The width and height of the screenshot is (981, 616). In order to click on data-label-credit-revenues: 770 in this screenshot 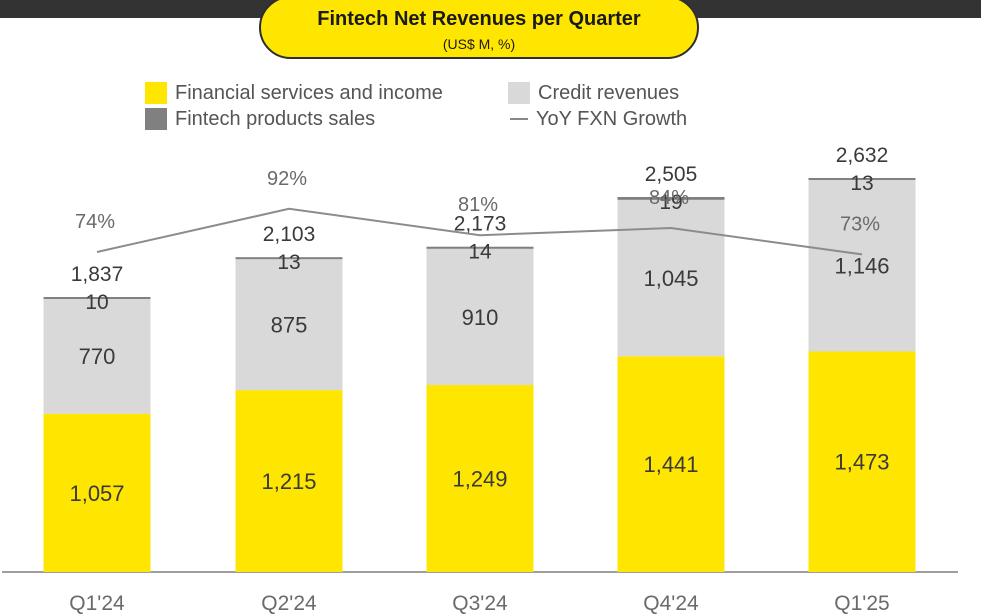, I will do `click(97, 356)`.